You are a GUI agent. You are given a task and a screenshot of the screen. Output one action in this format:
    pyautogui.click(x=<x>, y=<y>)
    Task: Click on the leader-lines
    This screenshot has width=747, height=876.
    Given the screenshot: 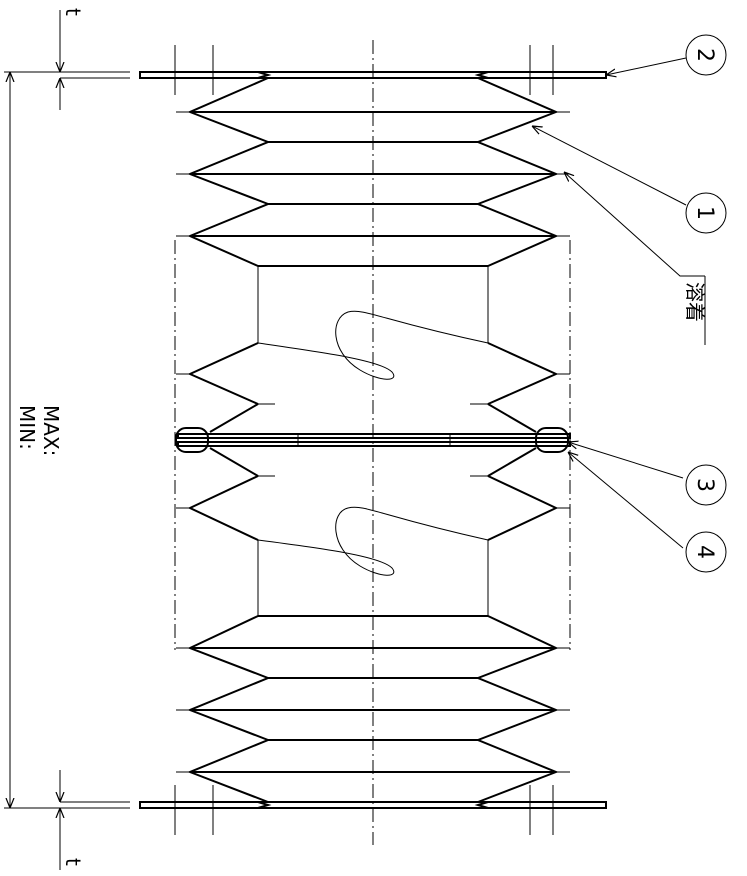 What is the action you would take?
    pyautogui.click(x=618, y=303)
    